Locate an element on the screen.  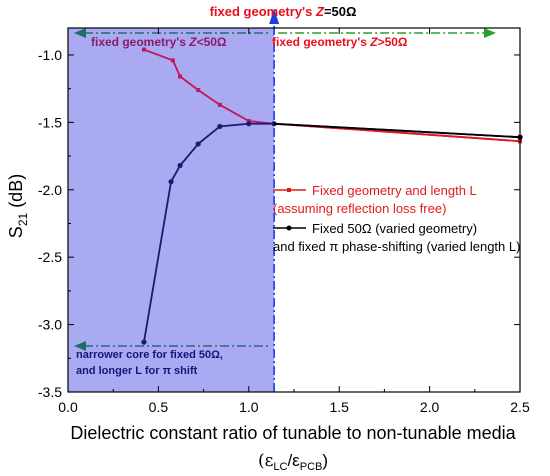
series-2-tail is located at coordinates (397, 130).